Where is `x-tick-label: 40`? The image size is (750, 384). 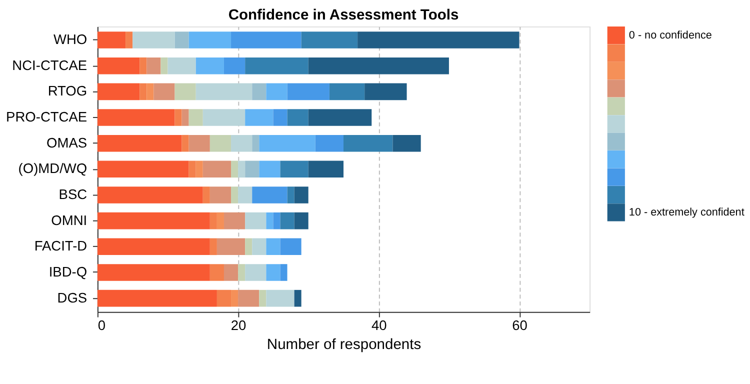
x-tick-label: 40 is located at coordinates (379, 326).